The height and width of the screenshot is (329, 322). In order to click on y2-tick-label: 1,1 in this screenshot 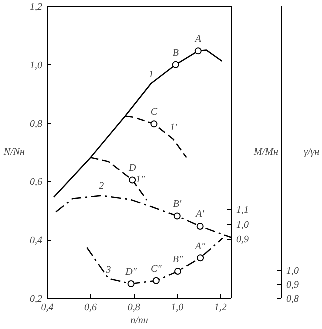, I will do `click(242, 210)`.